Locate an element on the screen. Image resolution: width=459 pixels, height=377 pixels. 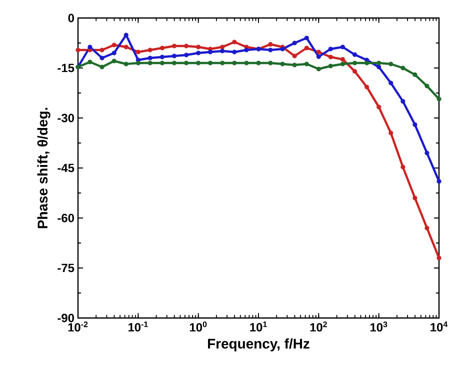
y-tick-label: -15 is located at coordinates (66, 68).